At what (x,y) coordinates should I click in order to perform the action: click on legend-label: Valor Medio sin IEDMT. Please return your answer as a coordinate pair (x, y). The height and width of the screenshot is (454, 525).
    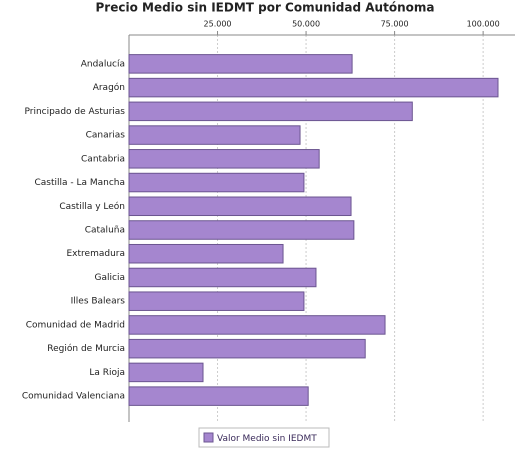
    Looking at the image, I should click on (267, 439).